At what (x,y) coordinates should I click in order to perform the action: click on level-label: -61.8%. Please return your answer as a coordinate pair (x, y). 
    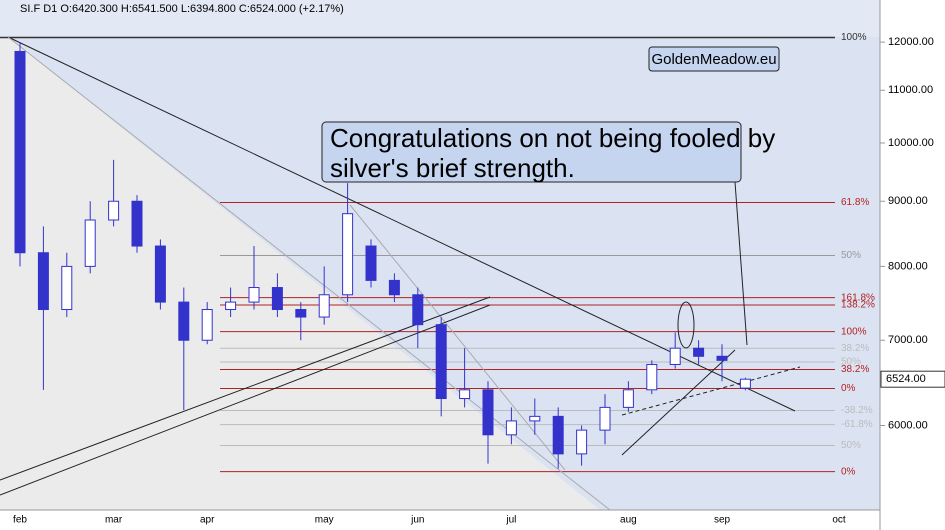
    Looking at the image, I should click on (857, 424).